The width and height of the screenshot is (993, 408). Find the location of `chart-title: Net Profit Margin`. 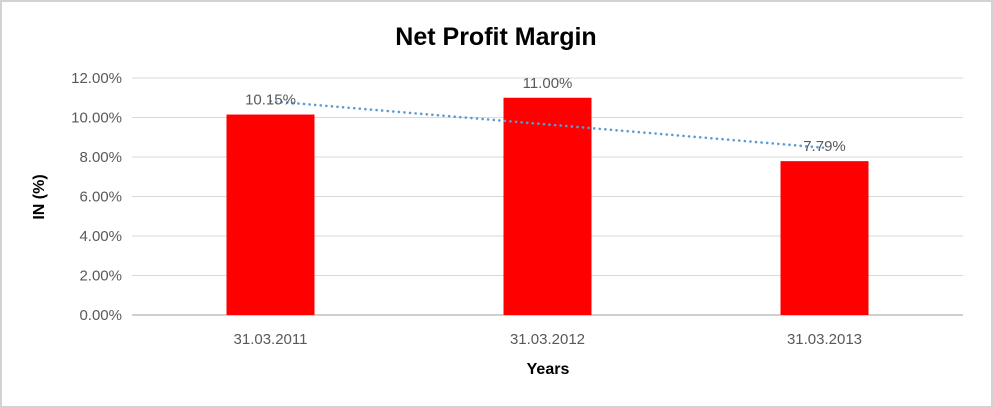

chart-title: Net Profit Margin is located at coordinates (495, 37).